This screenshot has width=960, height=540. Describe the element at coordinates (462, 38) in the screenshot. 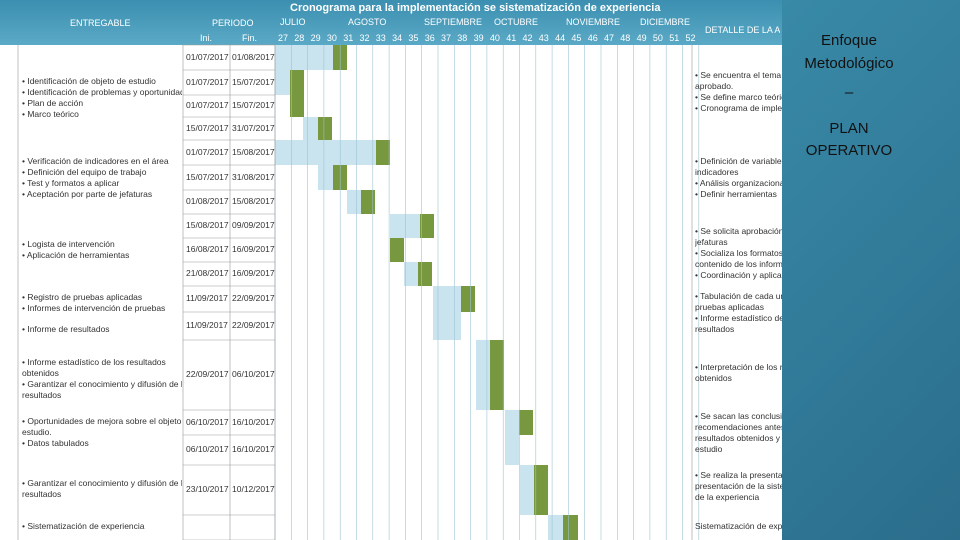

I see `week-label: 38` at that location.